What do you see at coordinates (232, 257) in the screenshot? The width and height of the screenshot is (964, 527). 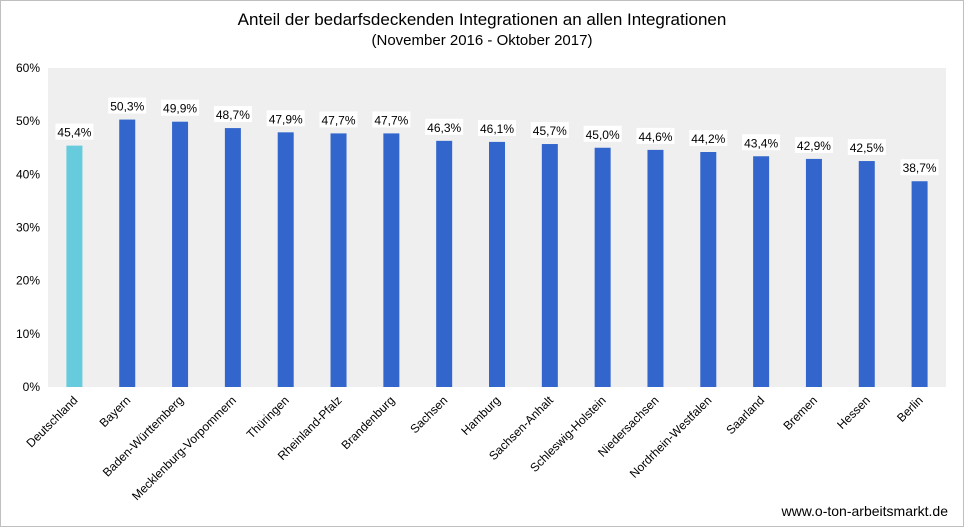 I see `bar-mecklenburg-vorpommern` at bounding box center [232, 257].